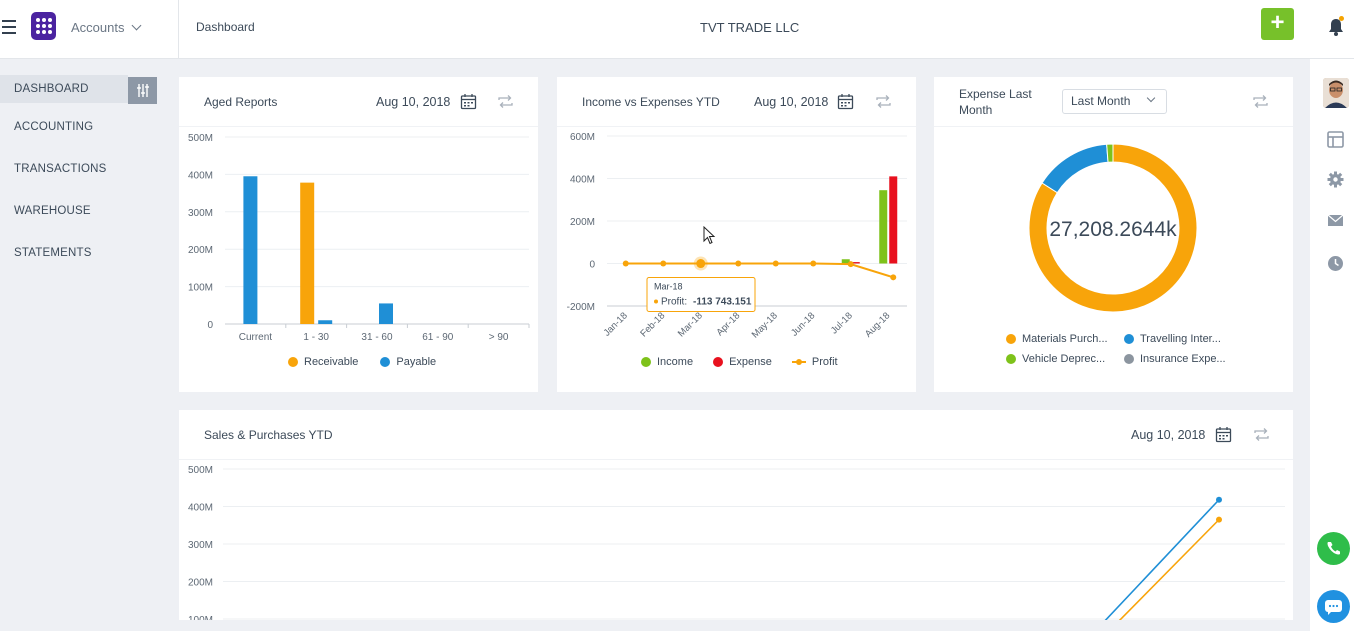 This screenshot has height=631, width=1354. What do you see at coordinates (53, 253) in the screenshot?
I see `sidebar-item-statements: STATEMENTS` at bounding box center [53, 253].